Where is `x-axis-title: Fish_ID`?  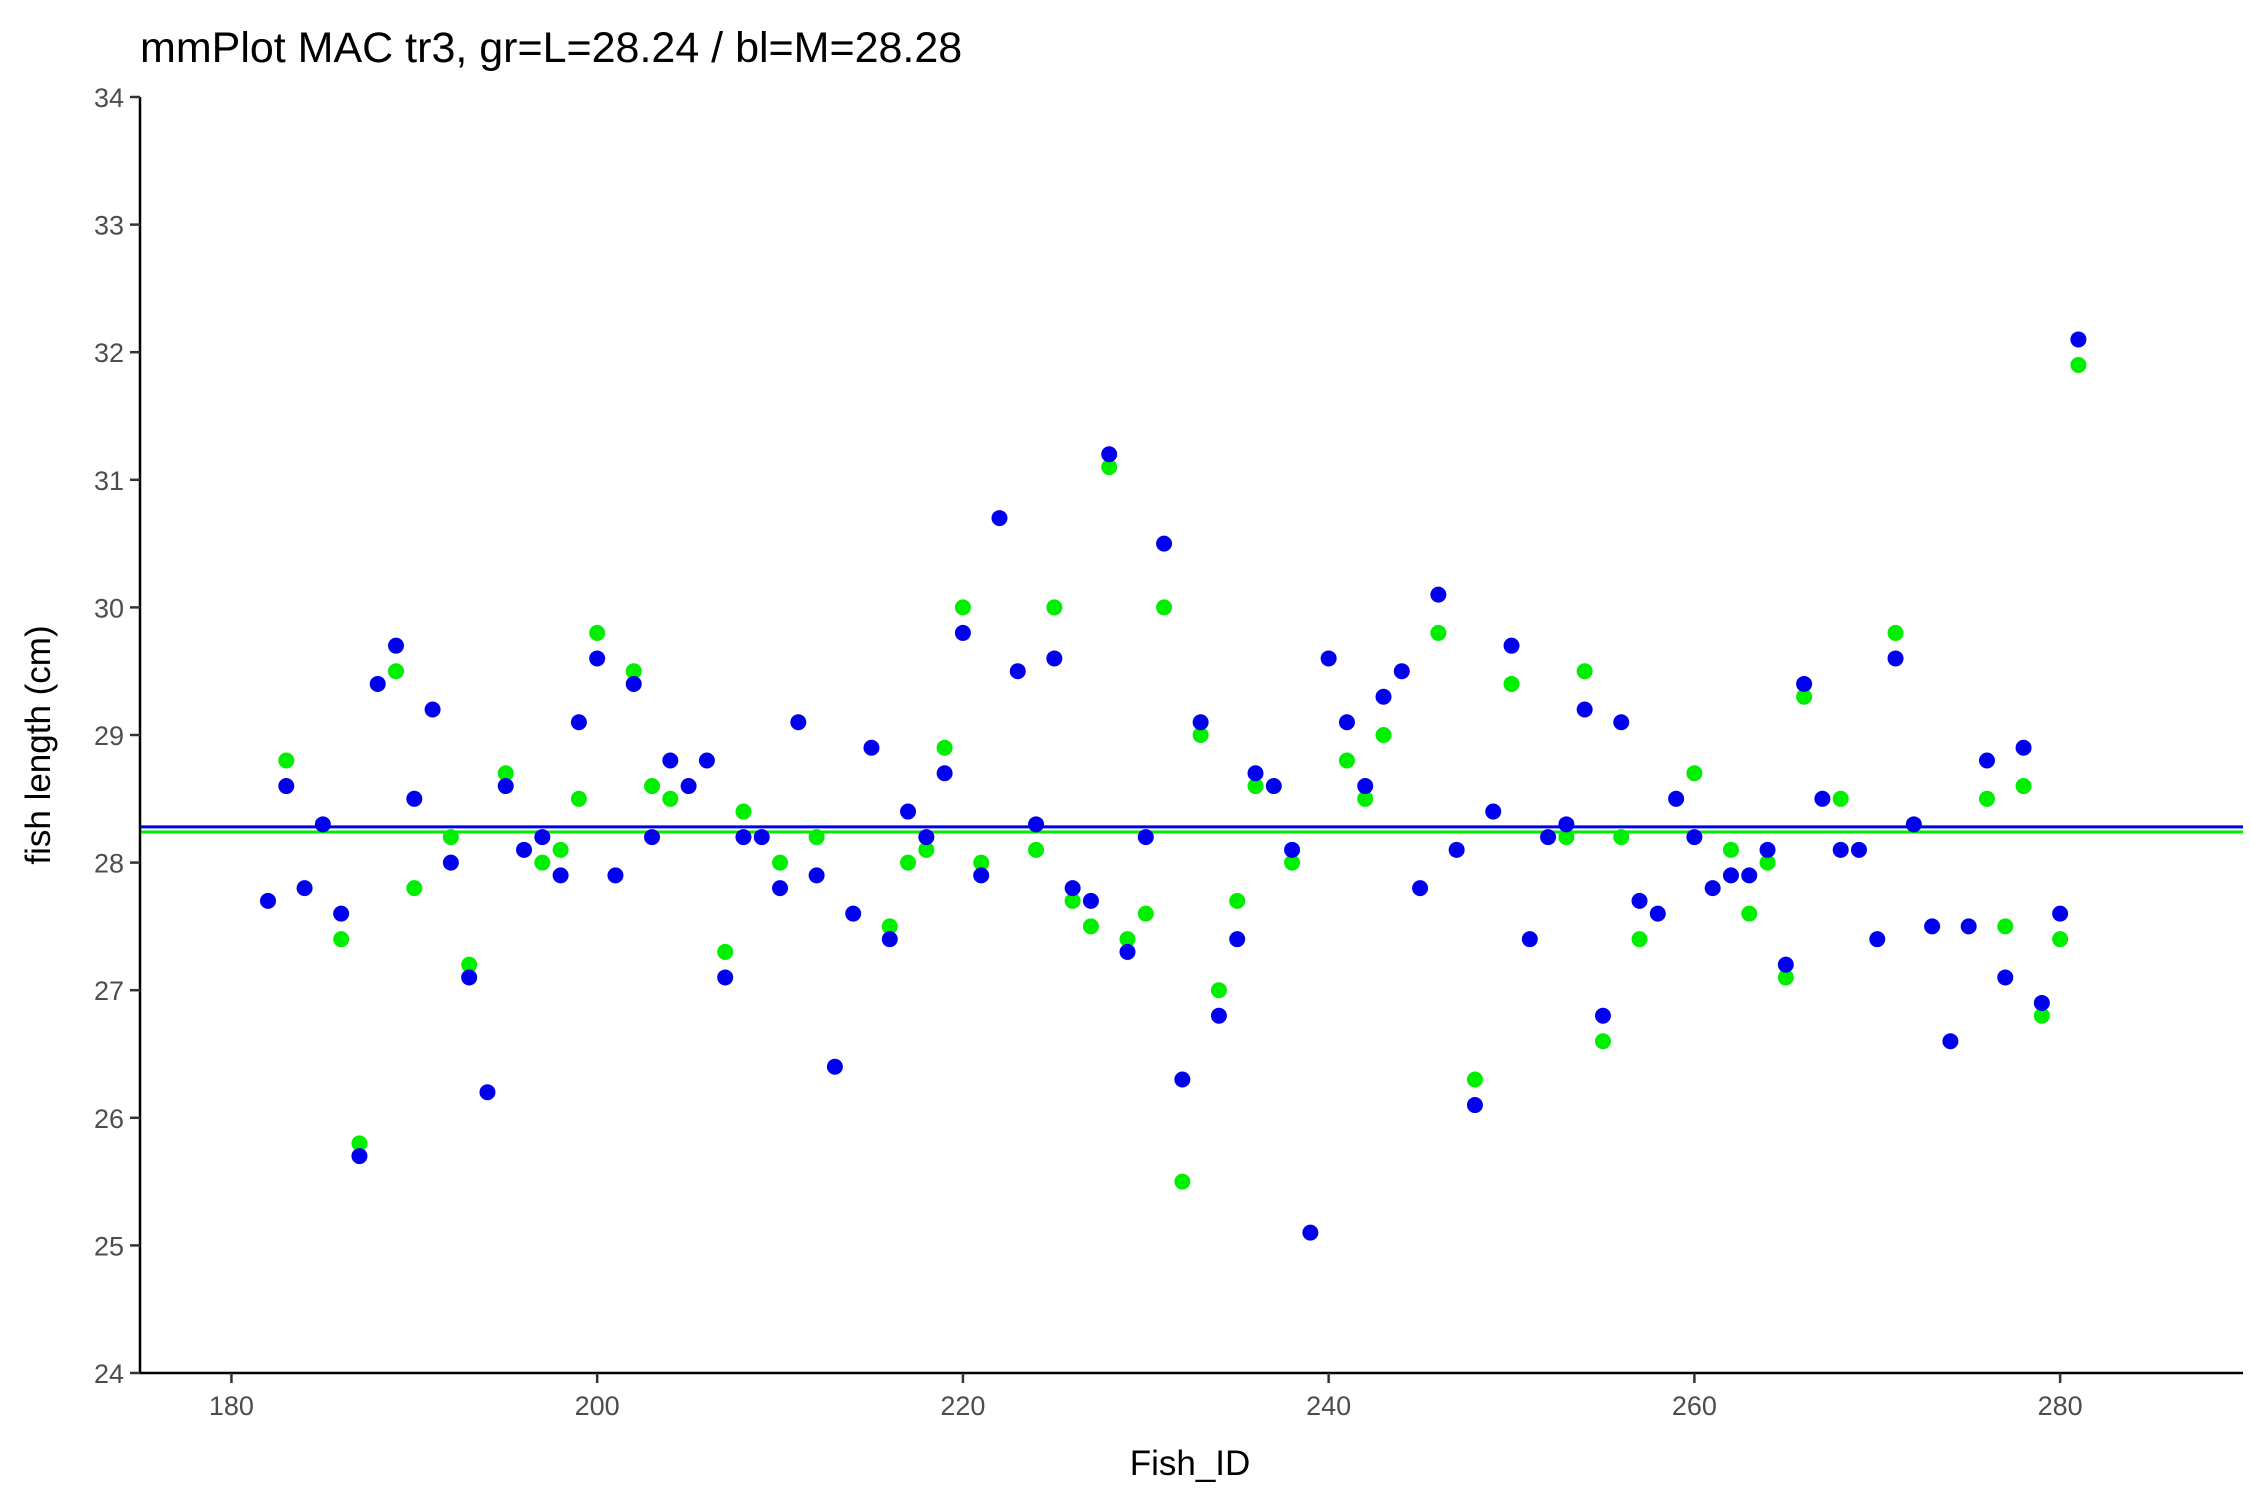
x-axis-title: Fish_ID is located at coordinates (1190, 1463).